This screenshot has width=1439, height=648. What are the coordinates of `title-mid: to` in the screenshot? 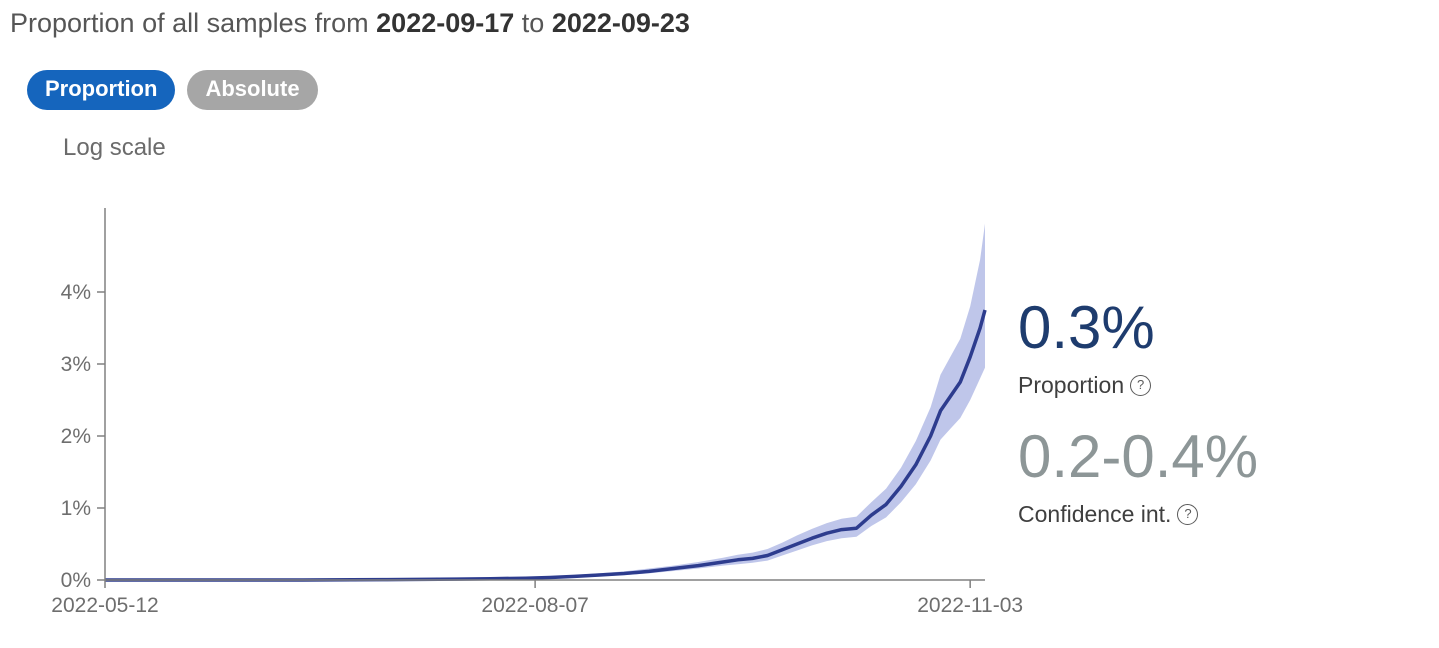 It's located at (533, 23).